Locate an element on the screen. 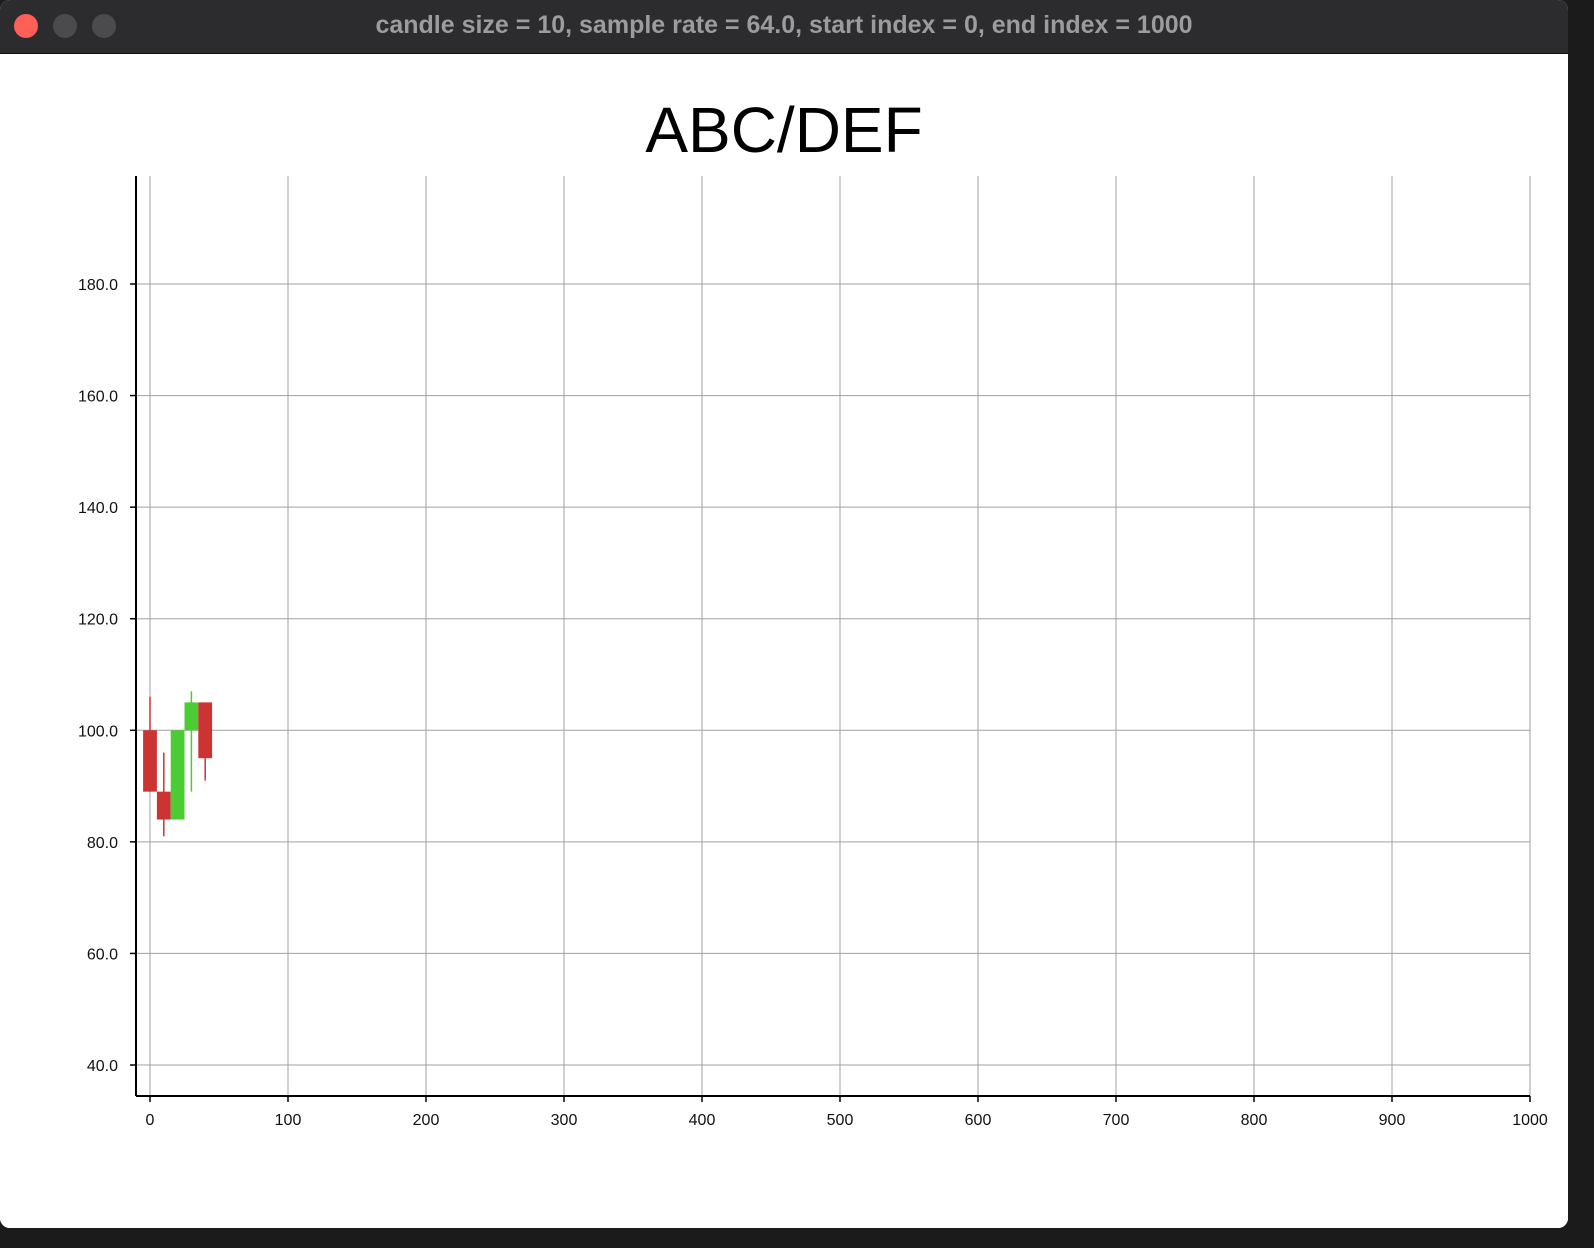  y-tick-label: 160.0 is located at coordinates (98, 397).